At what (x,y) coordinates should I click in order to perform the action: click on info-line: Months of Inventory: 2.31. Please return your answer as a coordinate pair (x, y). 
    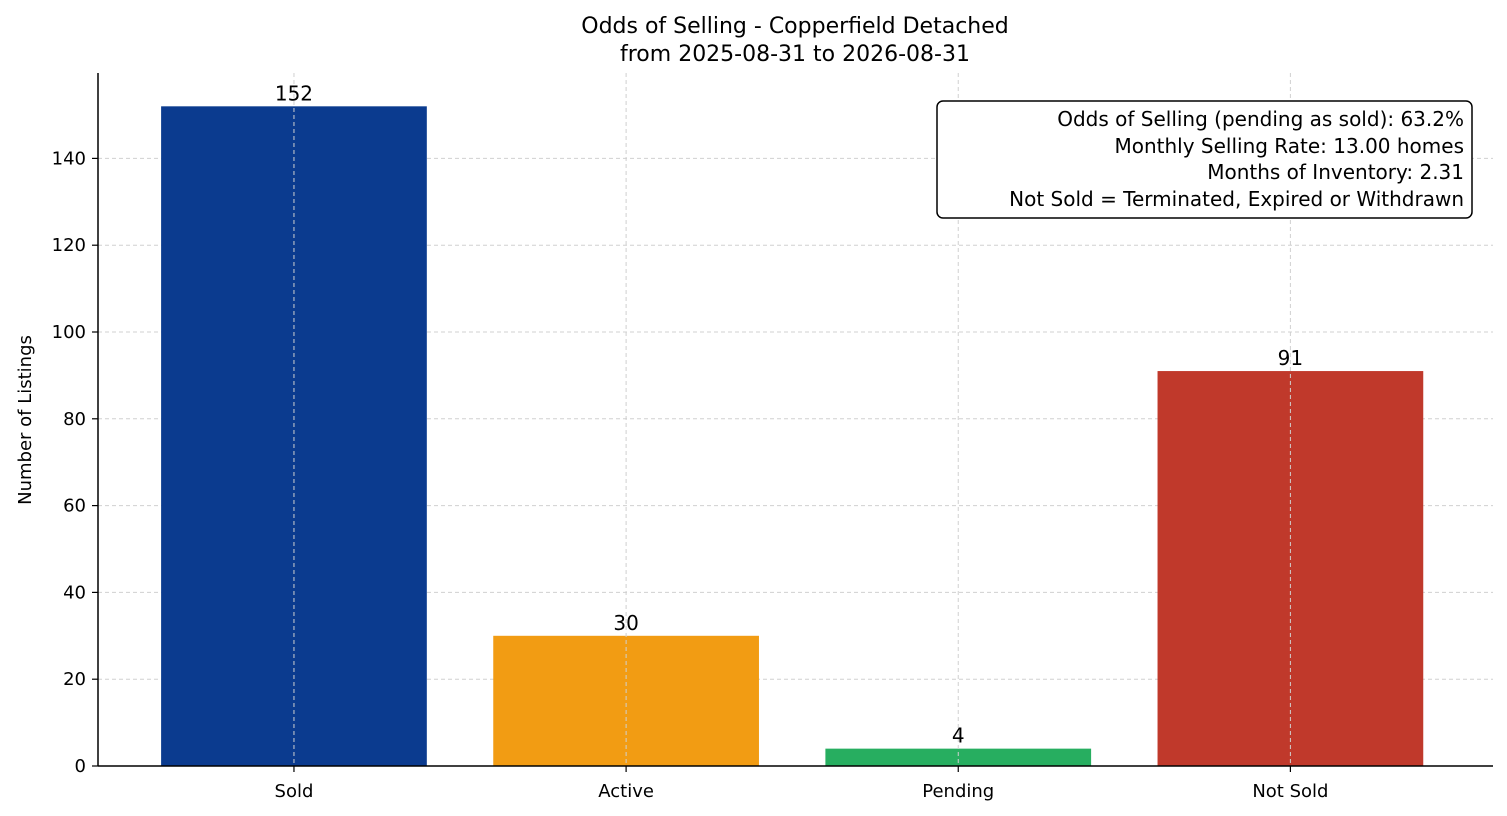
    Looking at the image, I should click on (1335, 172).